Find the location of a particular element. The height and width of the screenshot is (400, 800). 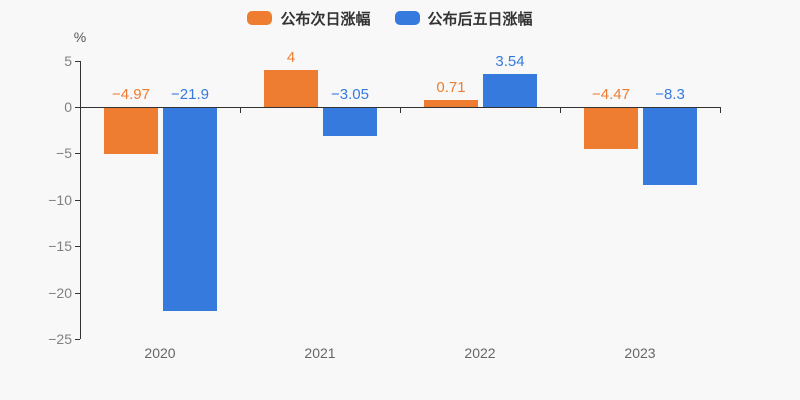

bar-value-label: −21.9 is located at coordinates (190, 94).